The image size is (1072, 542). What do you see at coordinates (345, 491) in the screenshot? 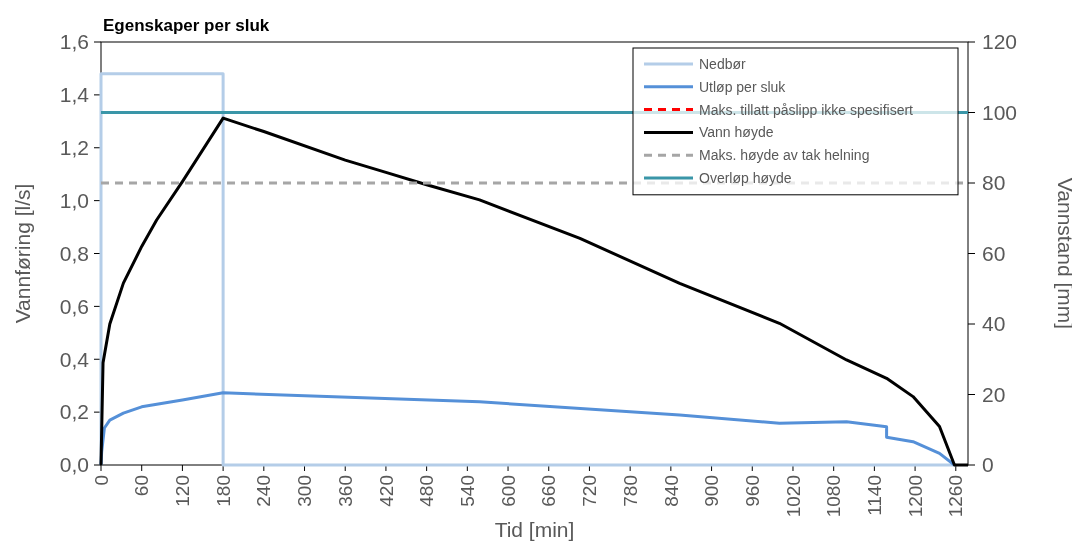
I see `x-tick-label: 360` at bounding box center [345, 491].